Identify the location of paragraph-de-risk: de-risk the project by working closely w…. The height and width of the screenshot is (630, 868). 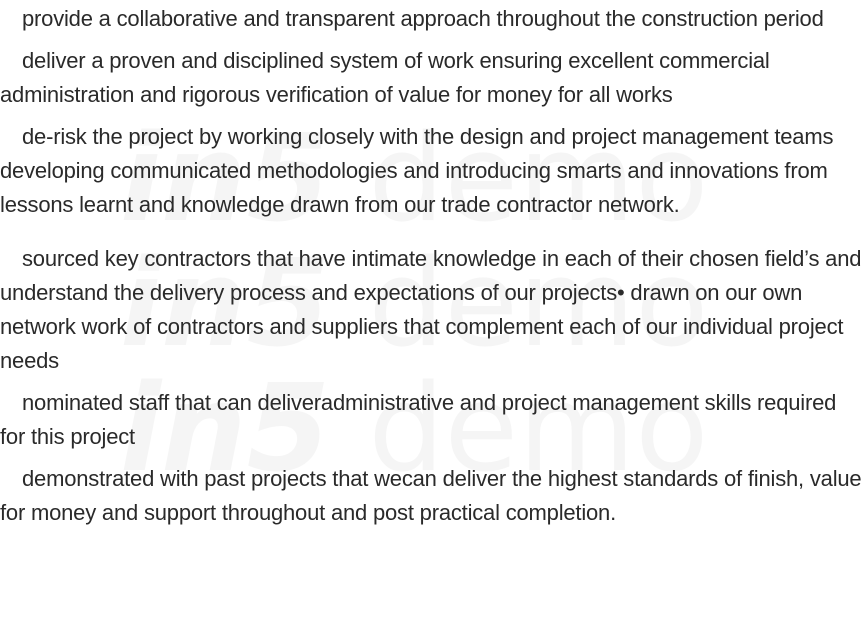
(417, 170).